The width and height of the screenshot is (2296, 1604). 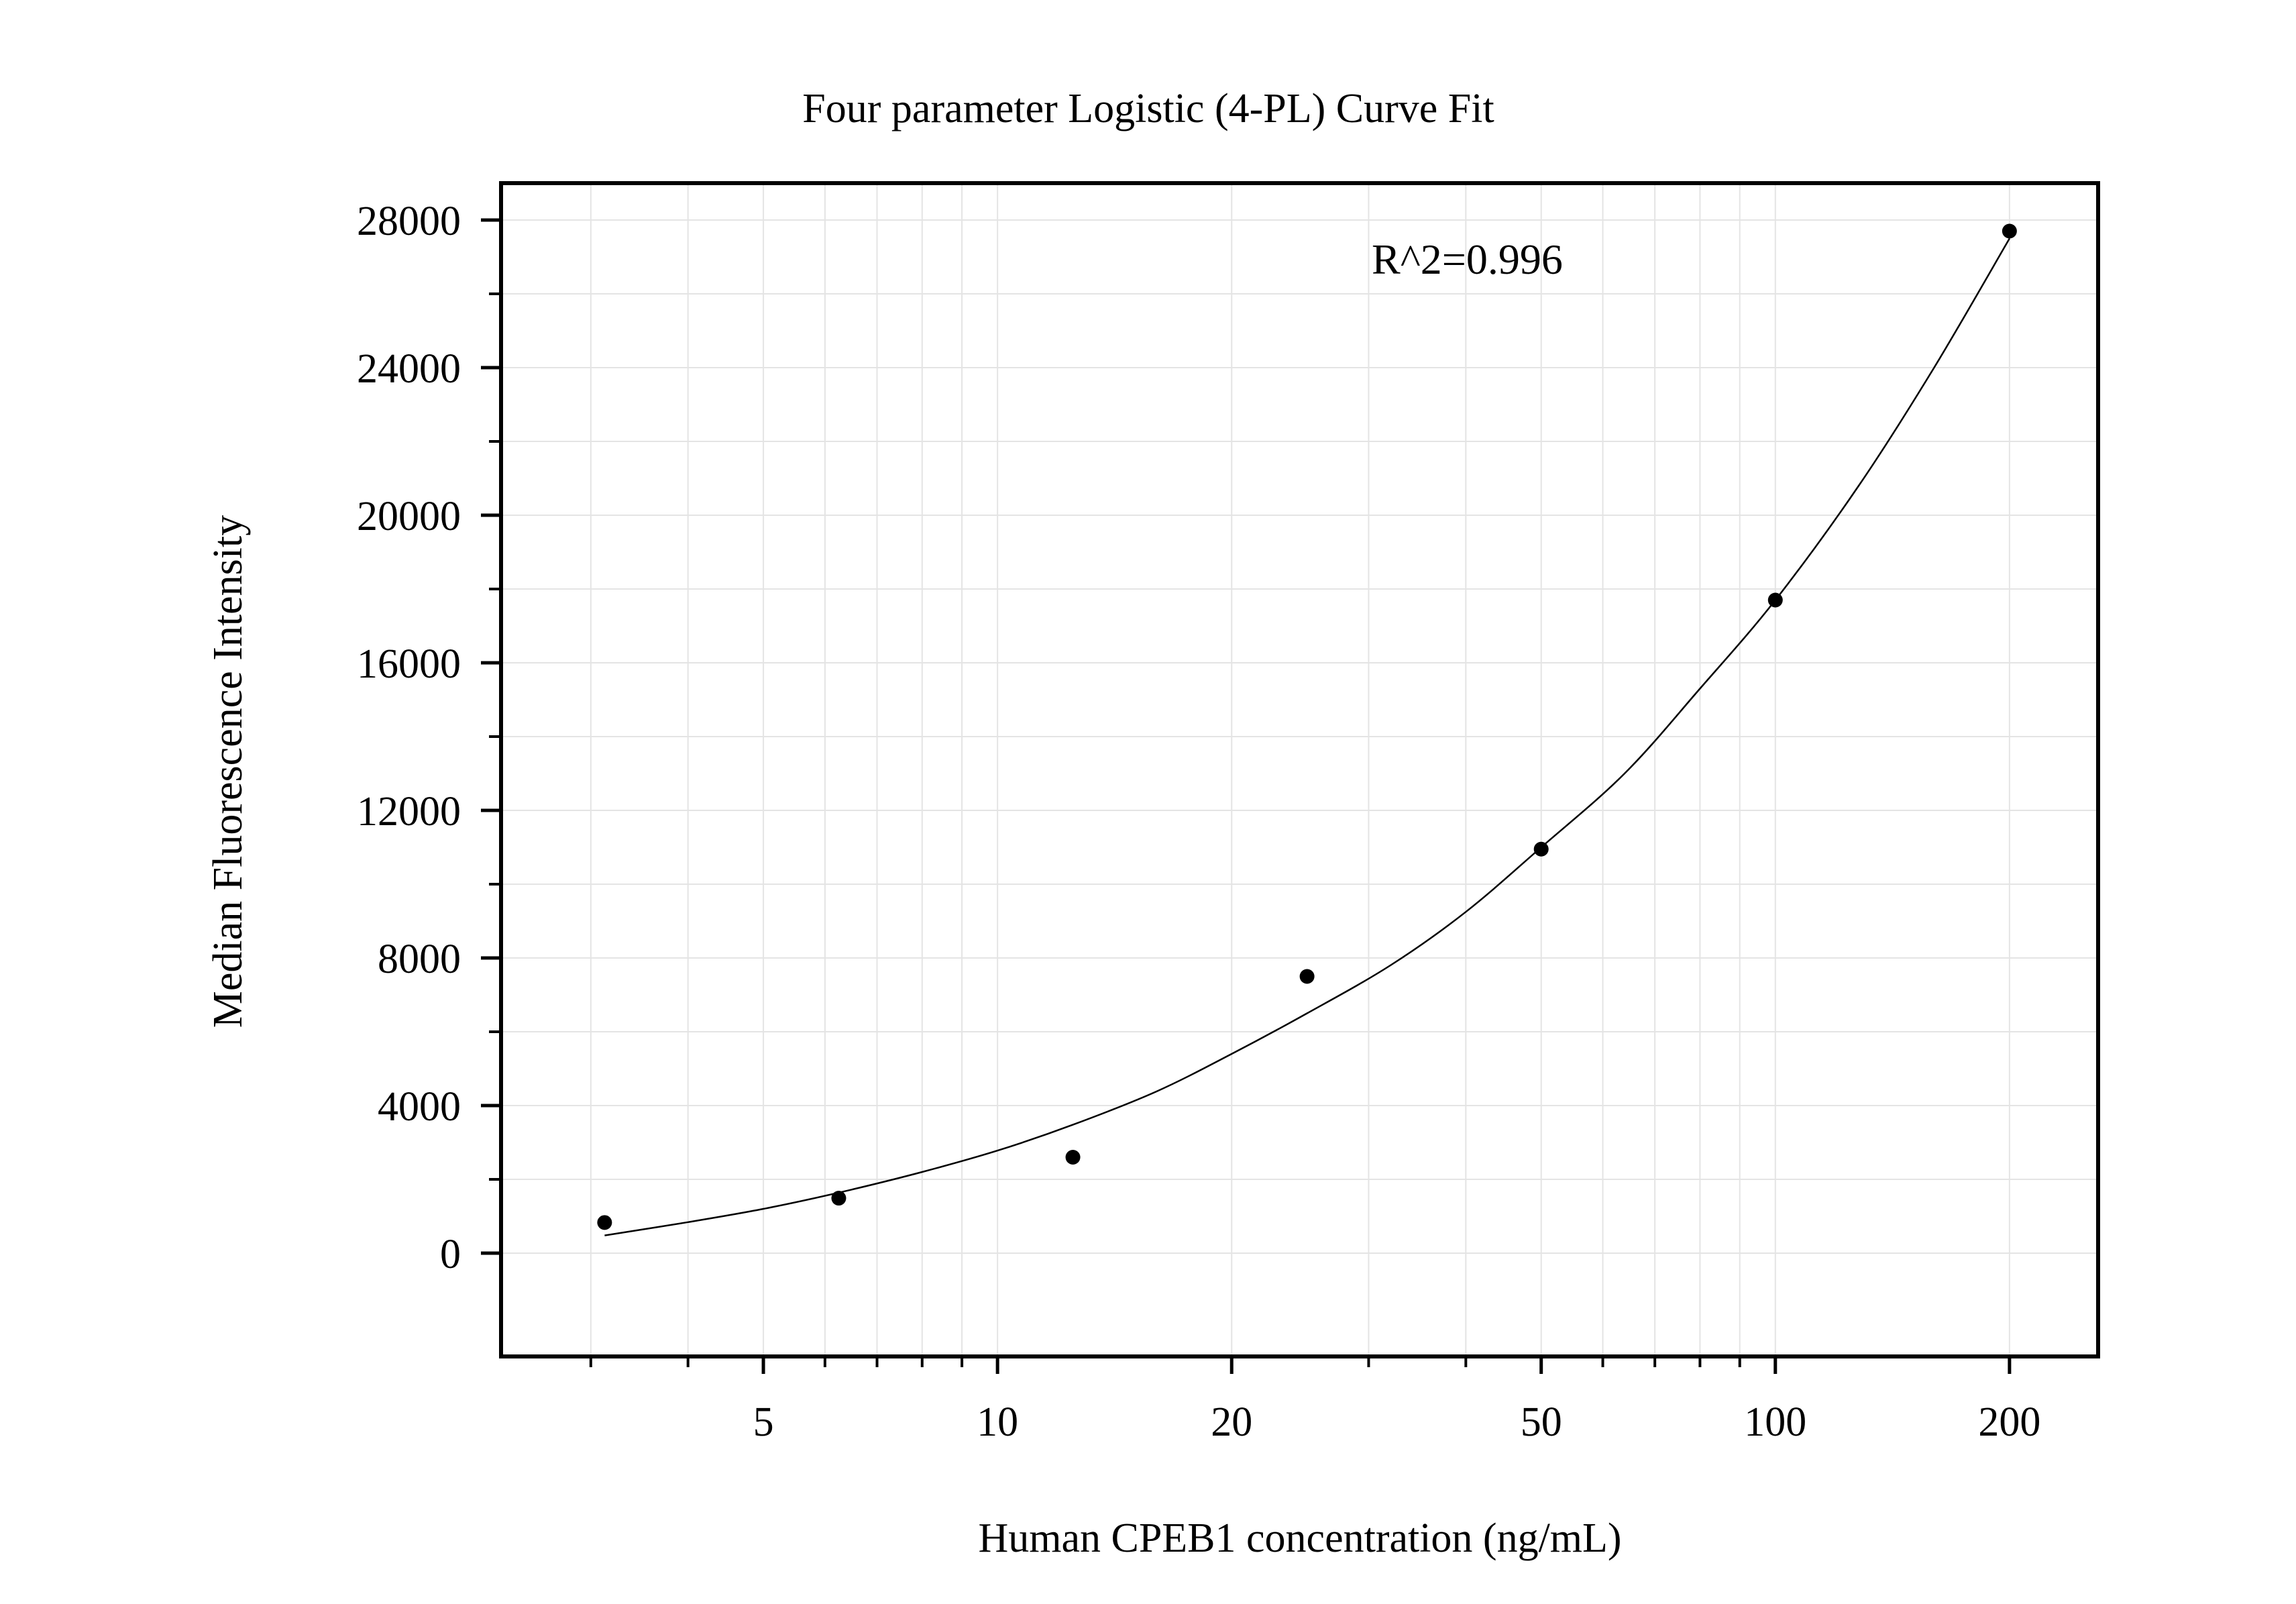 What do you see at coordinates (419, 959) in the screenshot?
I see `y-tick-label: 8000` at bounding box center [419, 959].